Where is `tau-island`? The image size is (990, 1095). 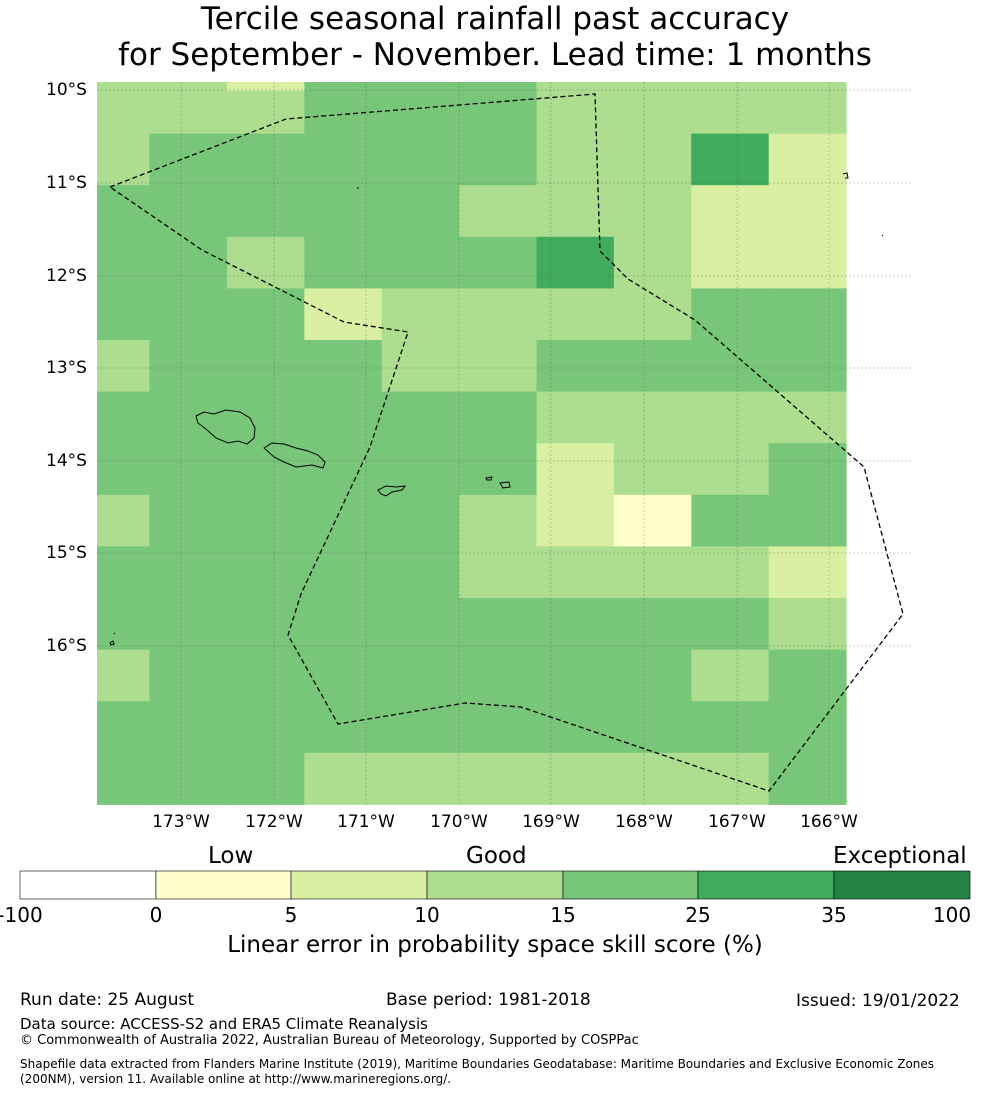 tau-island is located at coordinates (505, 485).